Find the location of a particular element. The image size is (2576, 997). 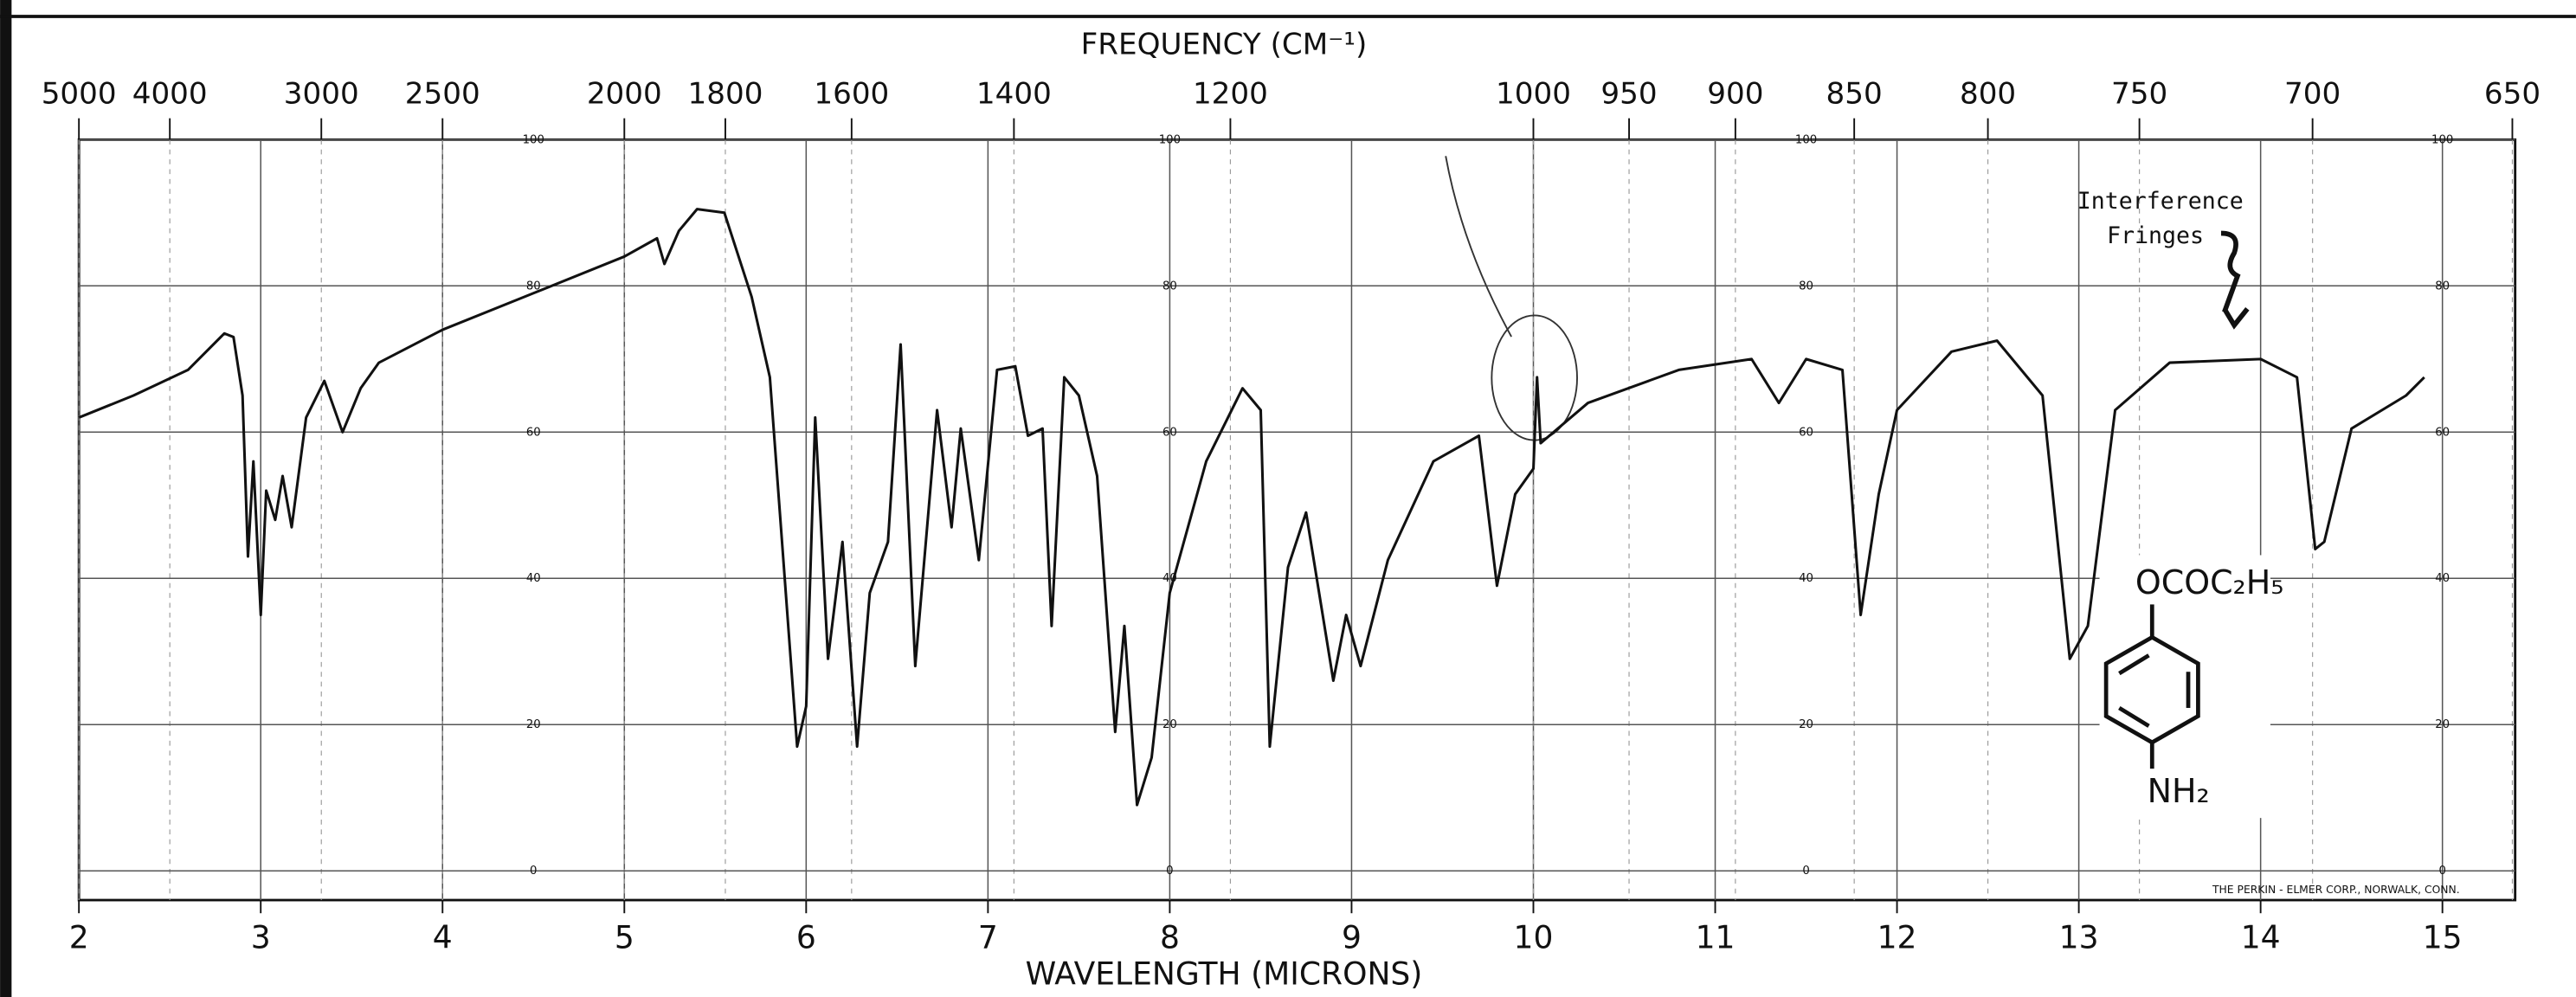

annotation: Fringes is located at coordinates (2155, 235).